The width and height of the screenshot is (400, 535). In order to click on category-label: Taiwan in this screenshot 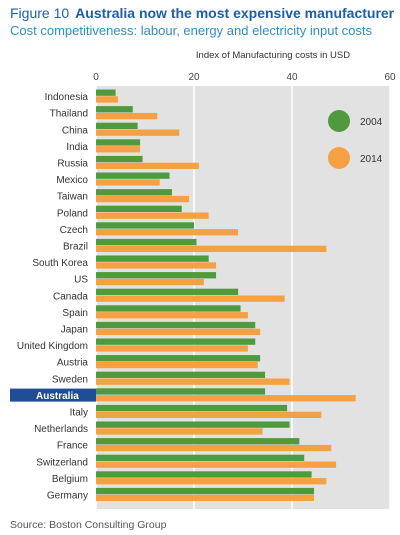, I will do `click(72, 197)`.